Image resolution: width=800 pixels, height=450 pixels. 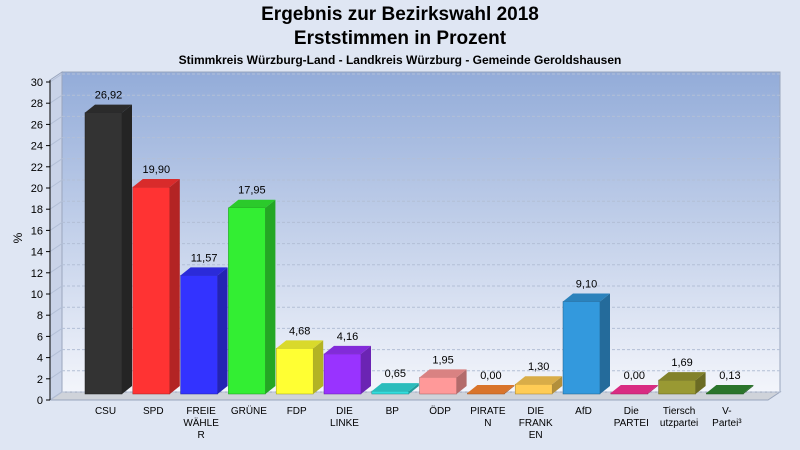 What do you see at coordinates (204, 258) in the screenshot?
I see `value-label: 11,57` at bounding box center [204, 258].